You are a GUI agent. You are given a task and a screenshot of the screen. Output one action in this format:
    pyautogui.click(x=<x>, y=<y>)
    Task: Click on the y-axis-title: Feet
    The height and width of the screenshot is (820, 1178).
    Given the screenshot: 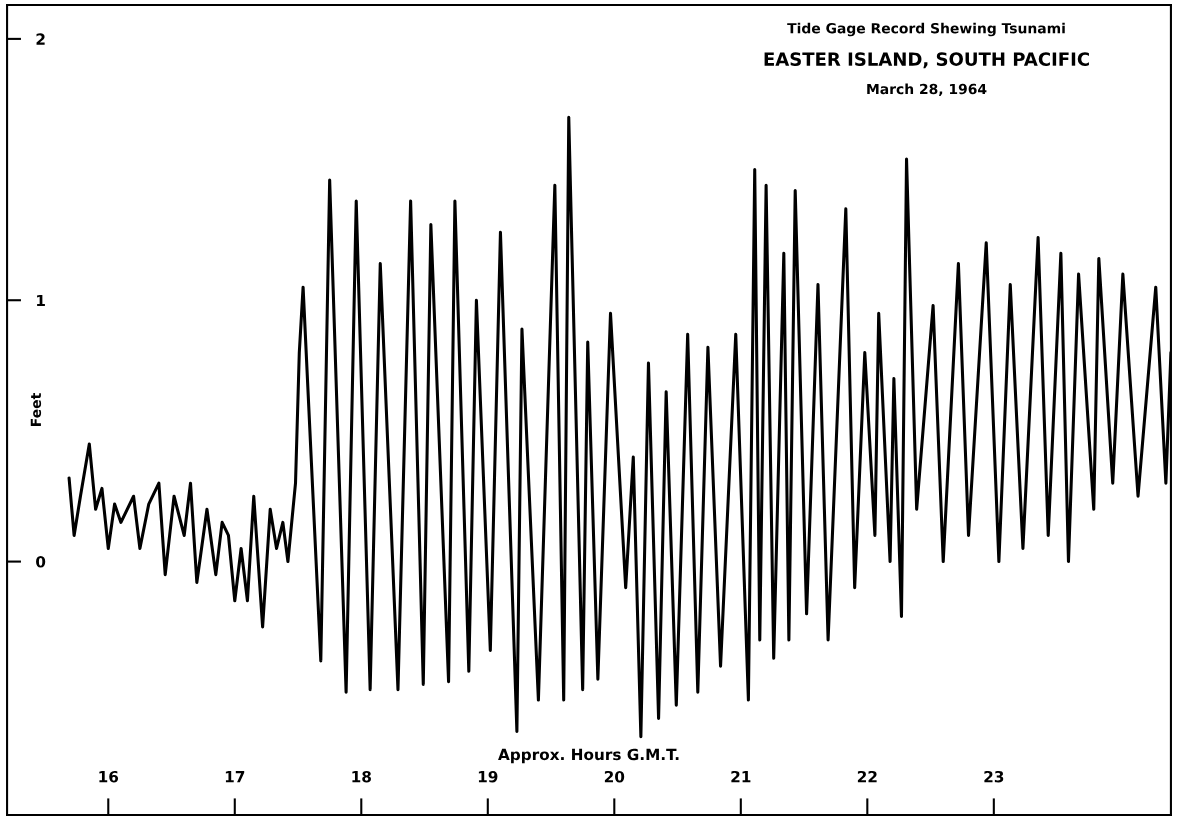 What is the action you would take?
    pyautogui.click(x=36, y=409)
    